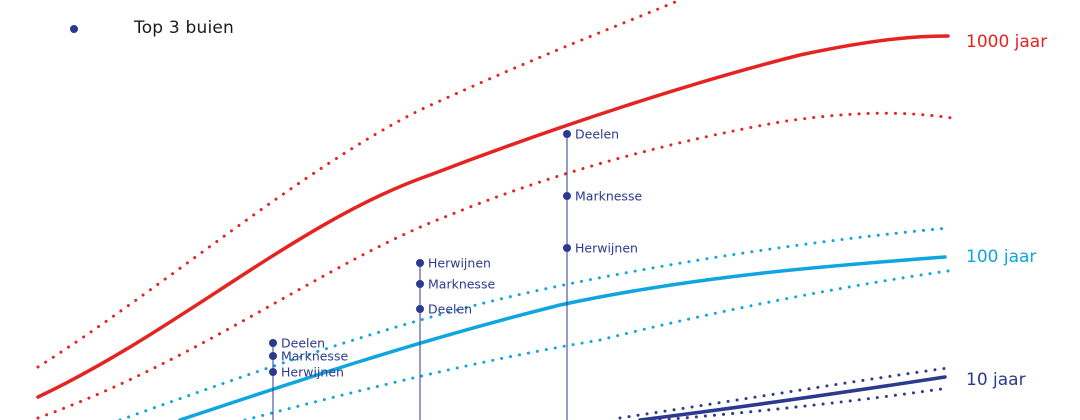  I want to click on series-10-jaar-lower-bound, so click(804, 403).